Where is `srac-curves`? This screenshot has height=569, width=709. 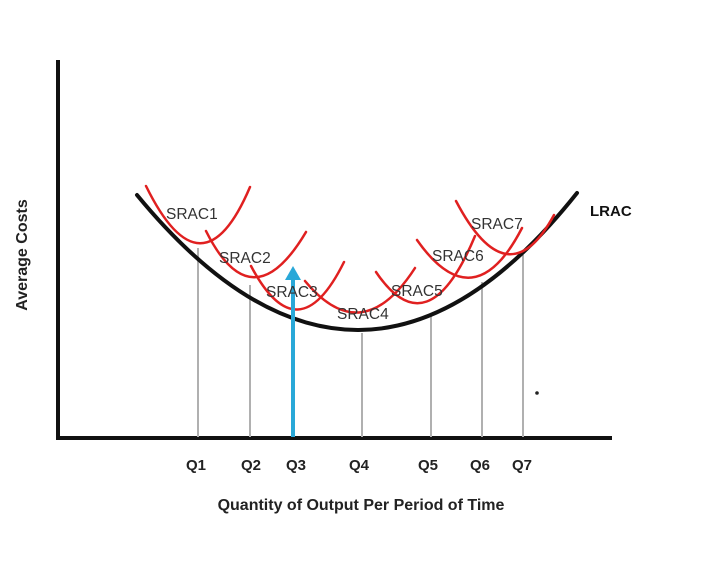
srac-curves is located at coordinates (350, 249).